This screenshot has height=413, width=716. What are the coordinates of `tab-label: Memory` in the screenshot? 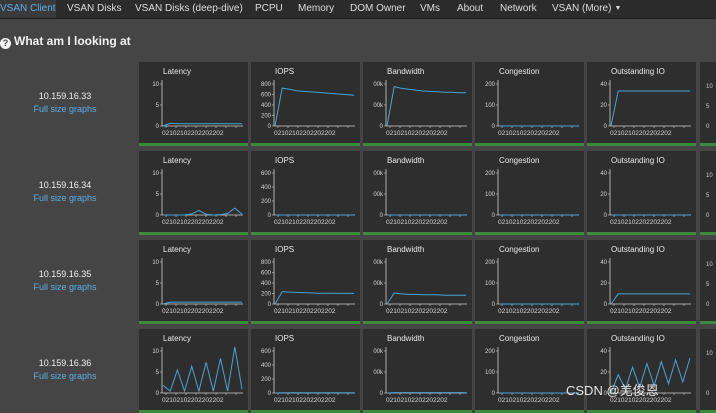 It's located at (316, 8).